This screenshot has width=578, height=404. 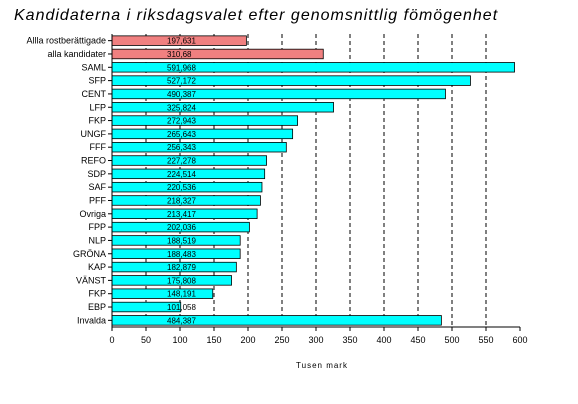 I want to click on category-label: SFP, so click(x=97, y=81).